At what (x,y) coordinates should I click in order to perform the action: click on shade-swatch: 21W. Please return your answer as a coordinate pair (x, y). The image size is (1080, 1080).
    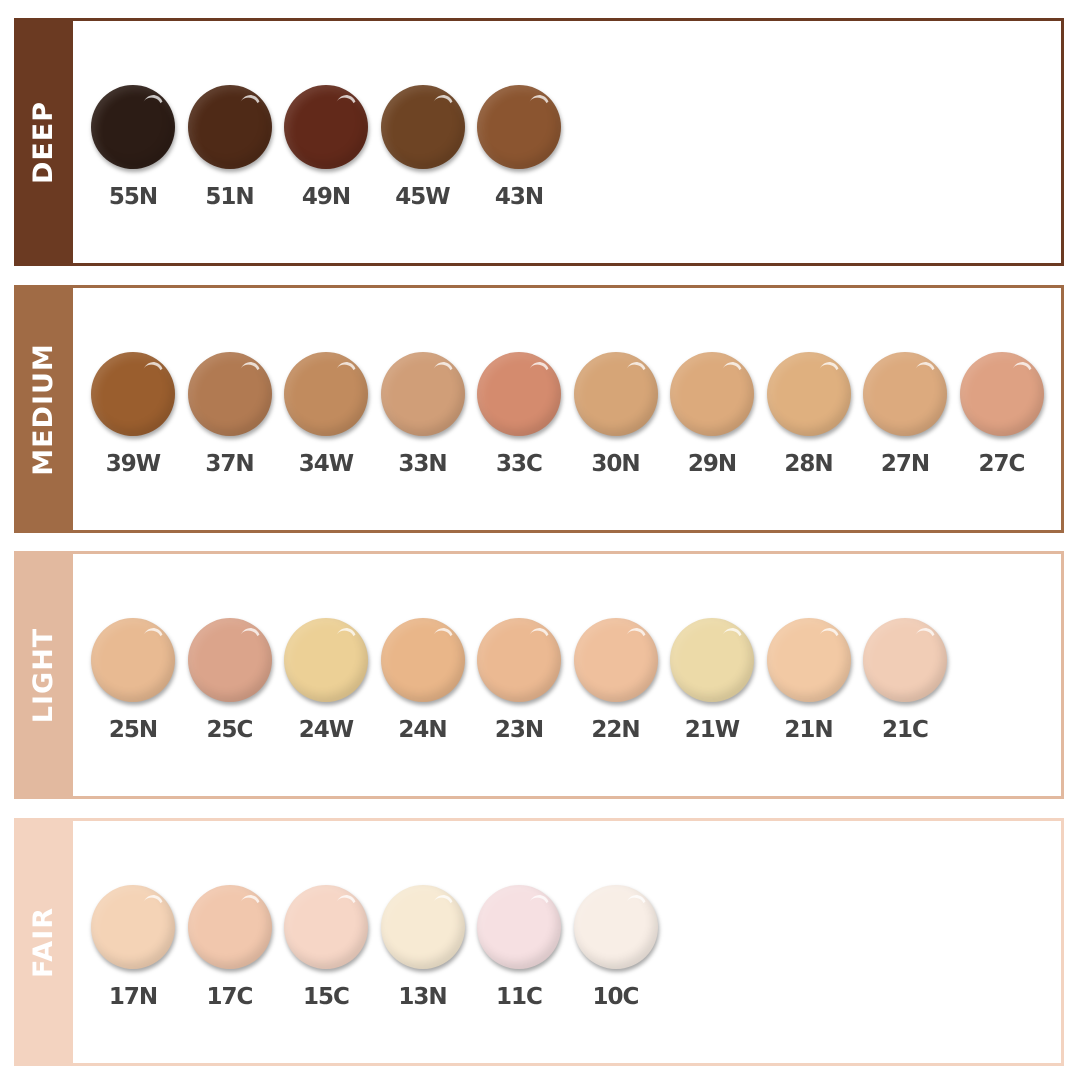
    Looking at the image, I should click on (712, 680).